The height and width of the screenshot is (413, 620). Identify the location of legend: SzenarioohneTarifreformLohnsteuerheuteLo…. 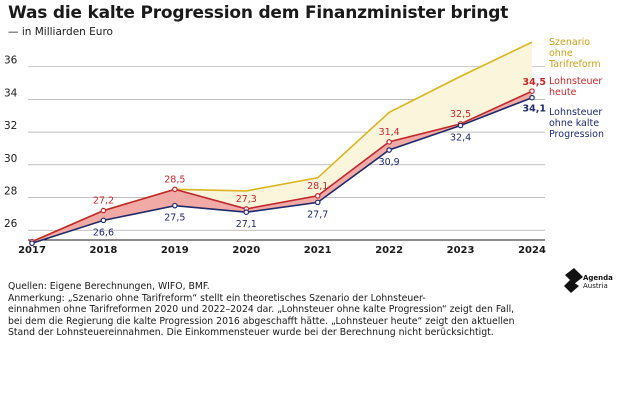
(576, 88).